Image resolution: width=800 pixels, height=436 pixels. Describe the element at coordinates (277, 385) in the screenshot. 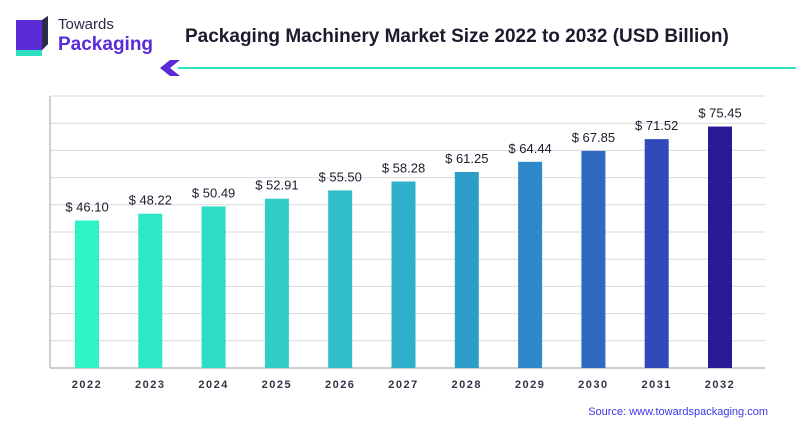

I see `x-tick-label: 2025` at that location.